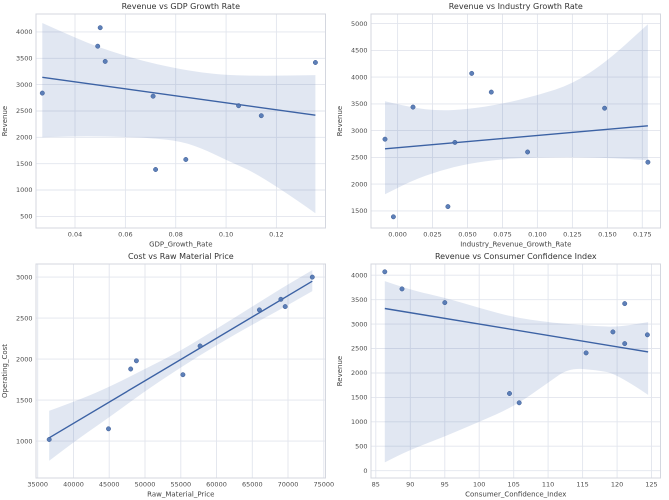  Describe the element at coordinates (37, 485) in the screenshot. I see `x-tick-label: 35000` at that location.